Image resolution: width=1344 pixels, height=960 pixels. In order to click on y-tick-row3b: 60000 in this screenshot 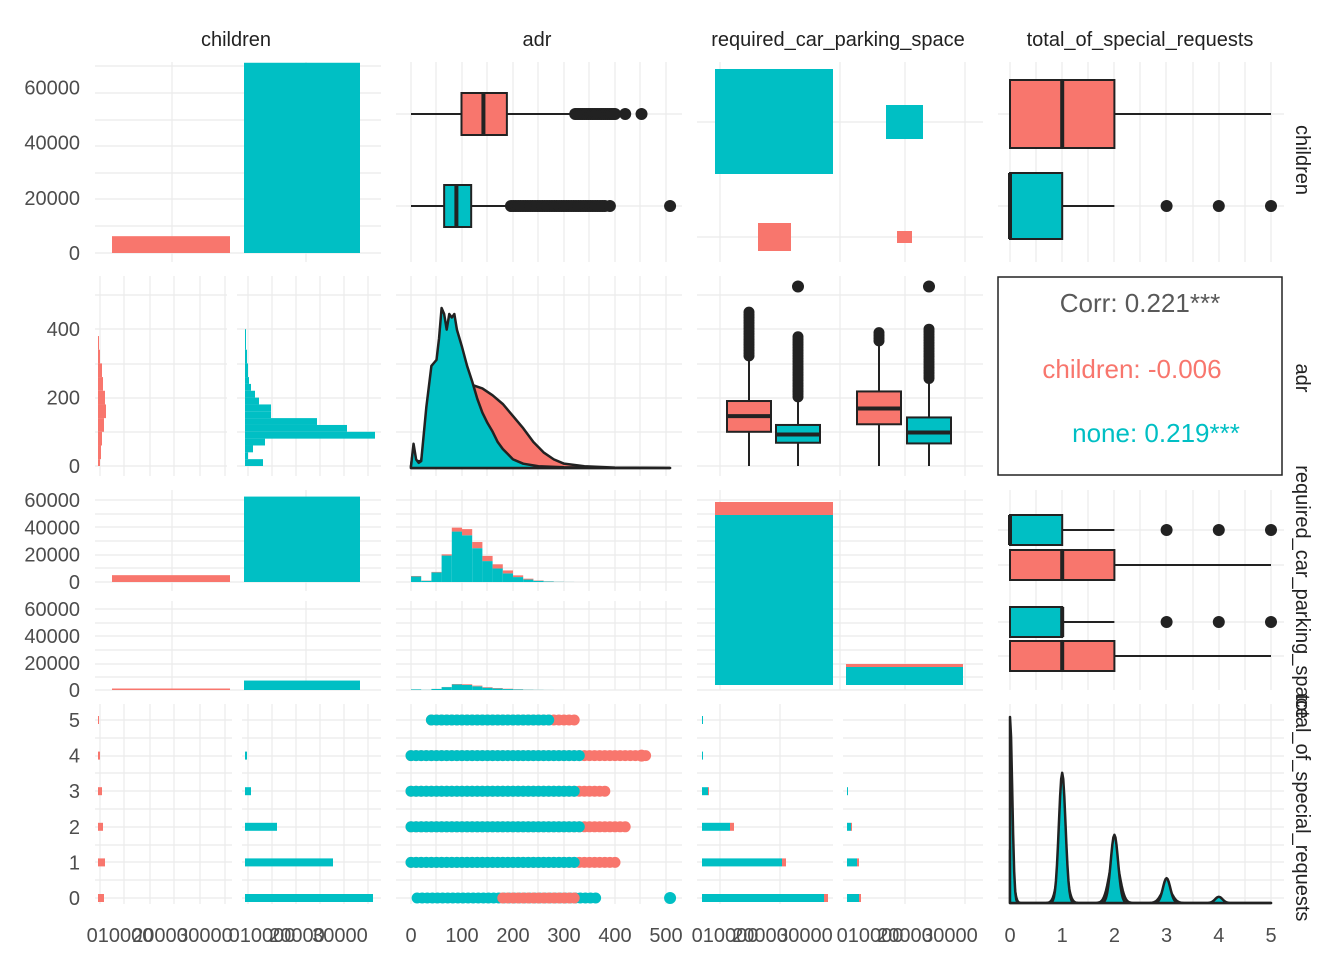, I will do `click(52, 610)`.